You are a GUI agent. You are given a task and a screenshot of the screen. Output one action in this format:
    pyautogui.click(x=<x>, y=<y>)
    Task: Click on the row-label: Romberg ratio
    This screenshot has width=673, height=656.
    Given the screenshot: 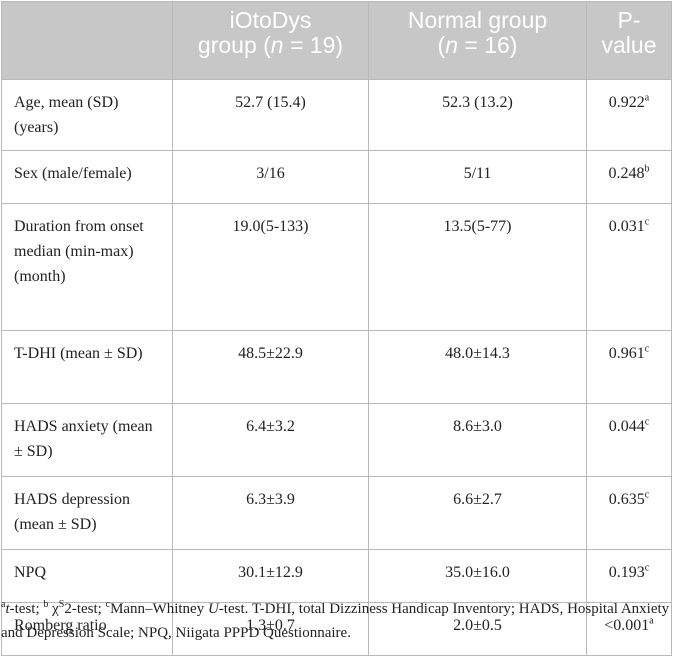 What is the action you would take?
    pyautogui.click(x=87, y=629)
    